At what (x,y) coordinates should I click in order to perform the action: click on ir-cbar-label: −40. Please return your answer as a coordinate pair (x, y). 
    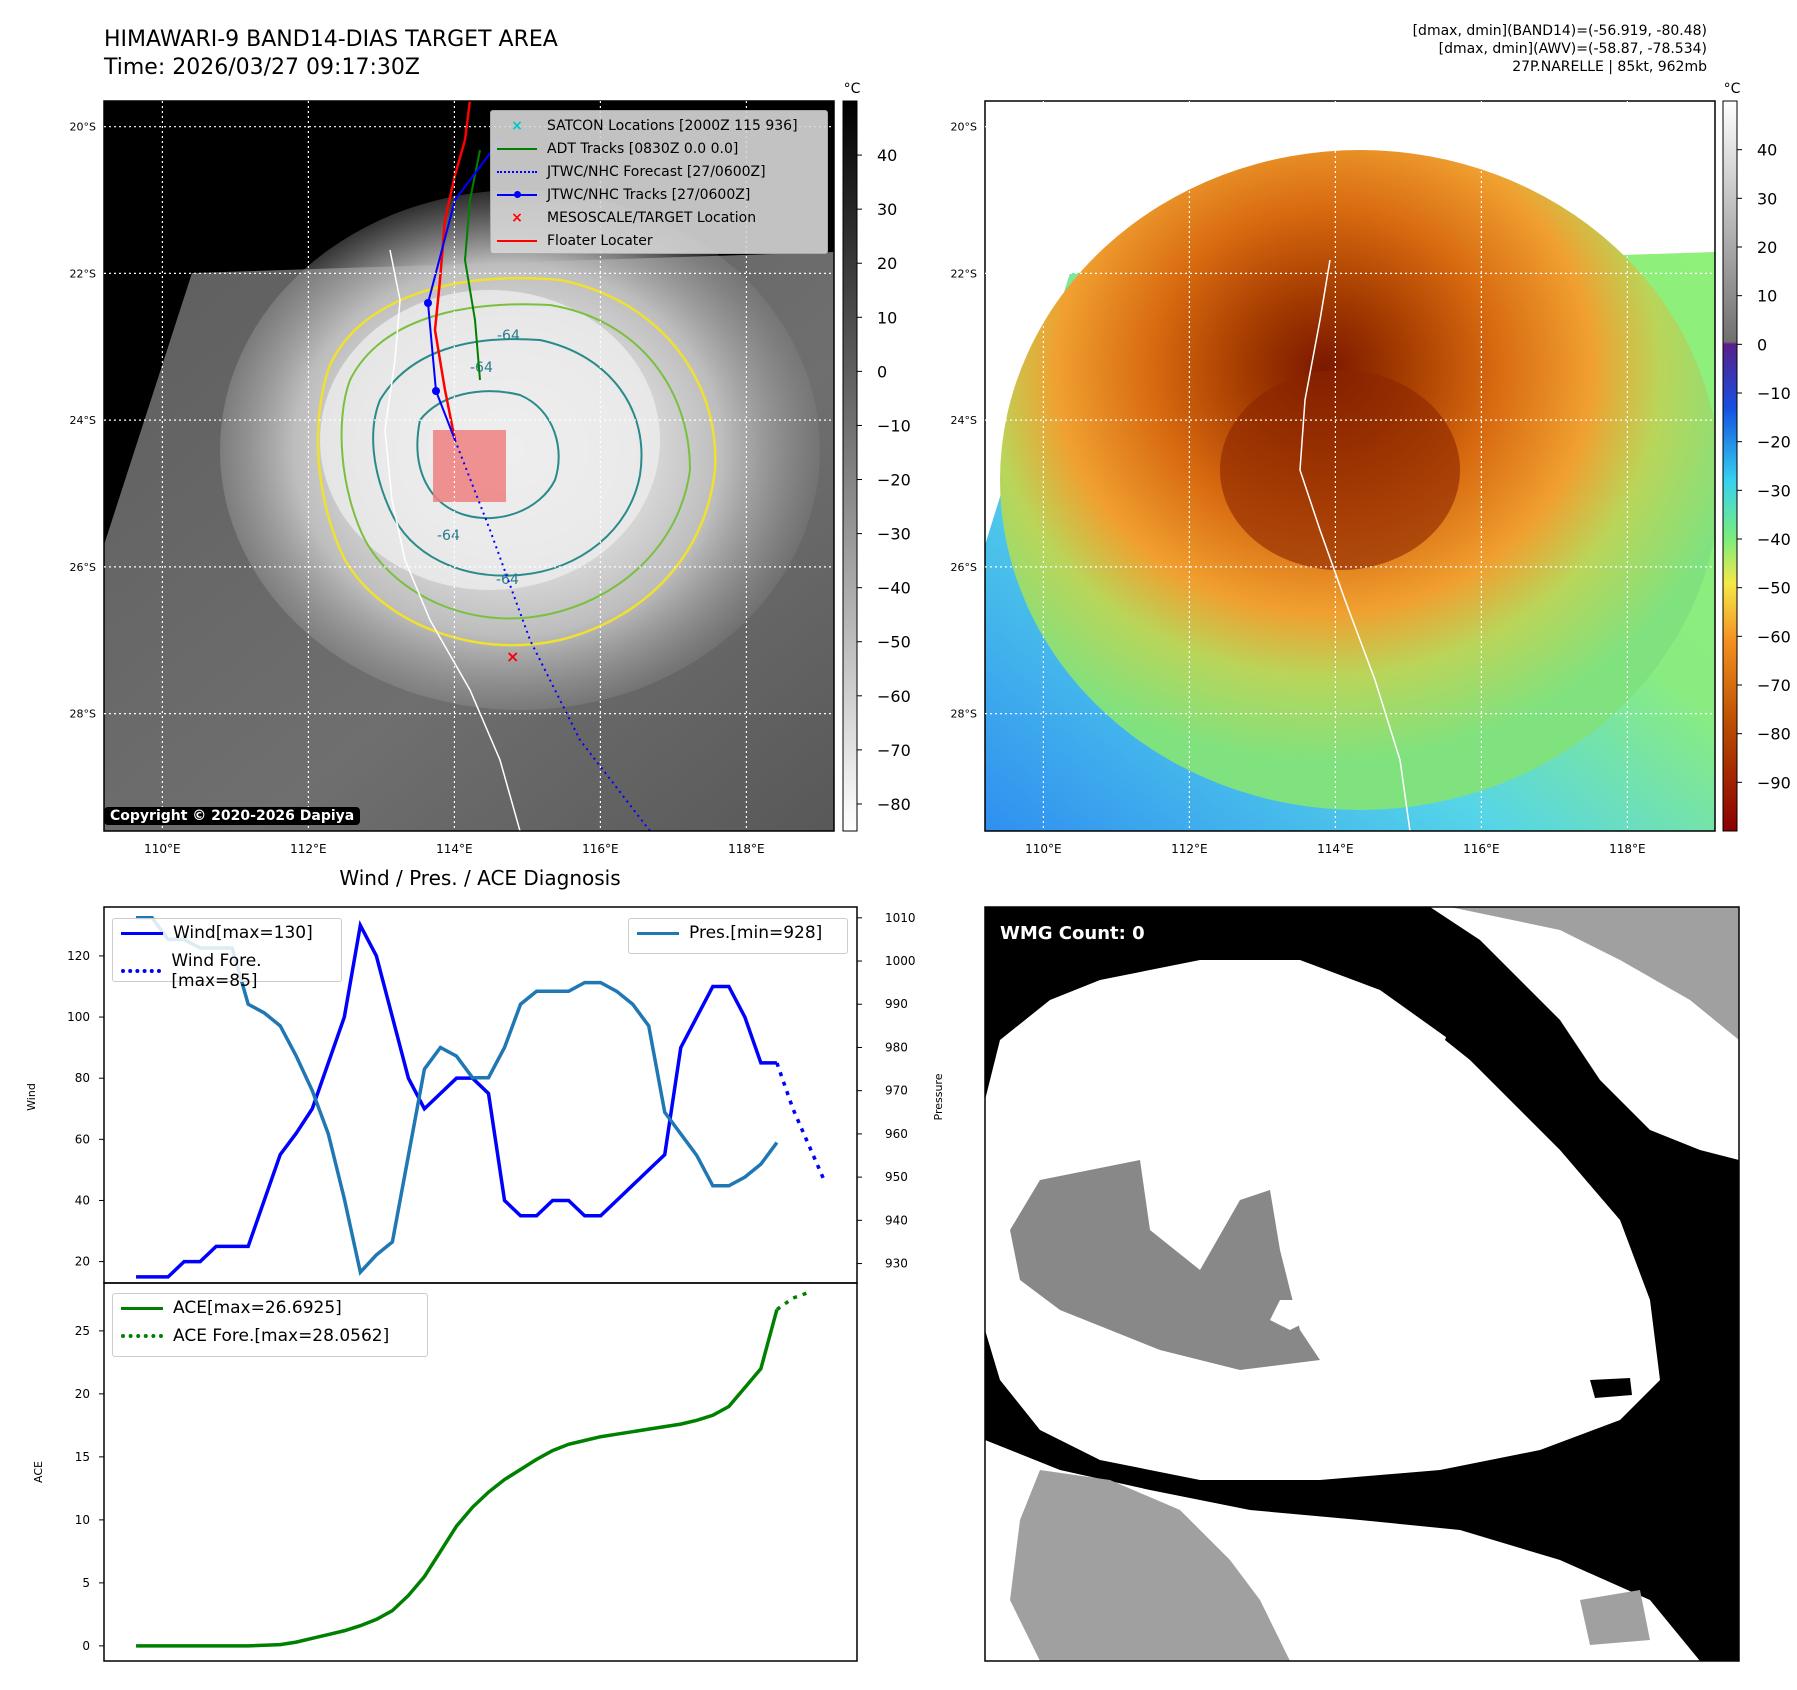
    Looking at the image, I should click on (894, 588).